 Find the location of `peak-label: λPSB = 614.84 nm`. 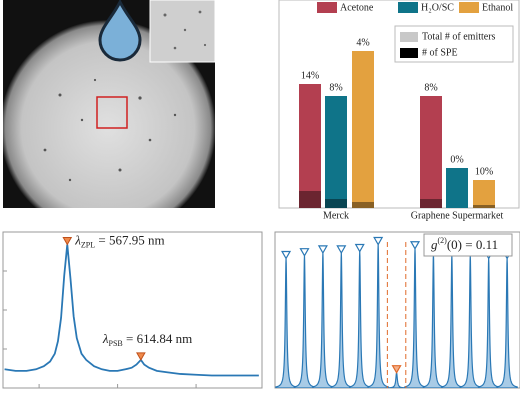

peak-label: λPSB = 614.84 nm is located at coordinates (147, 339).